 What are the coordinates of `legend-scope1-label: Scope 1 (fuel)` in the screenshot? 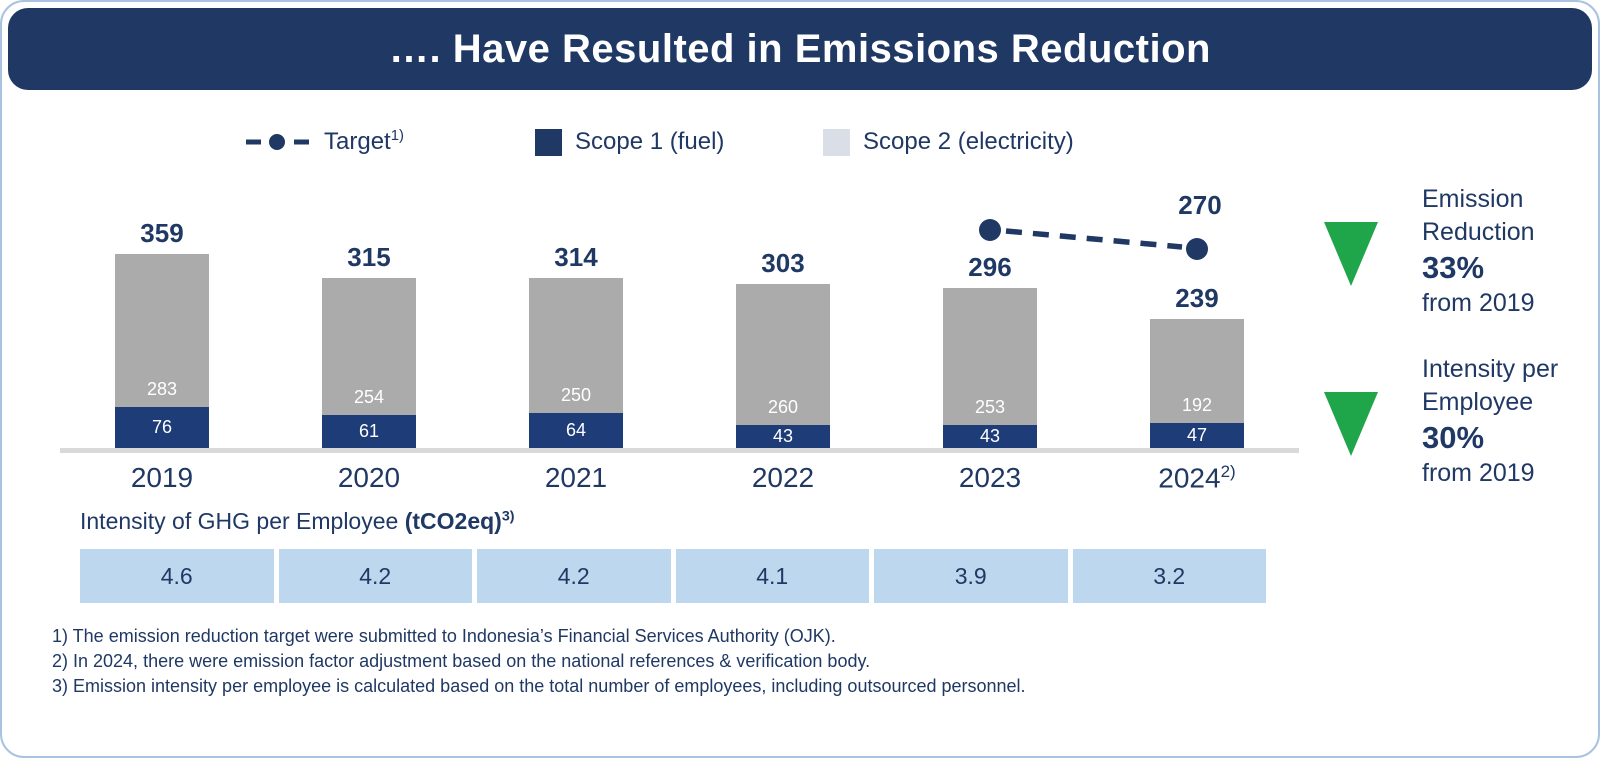 It's located at (650, 141).